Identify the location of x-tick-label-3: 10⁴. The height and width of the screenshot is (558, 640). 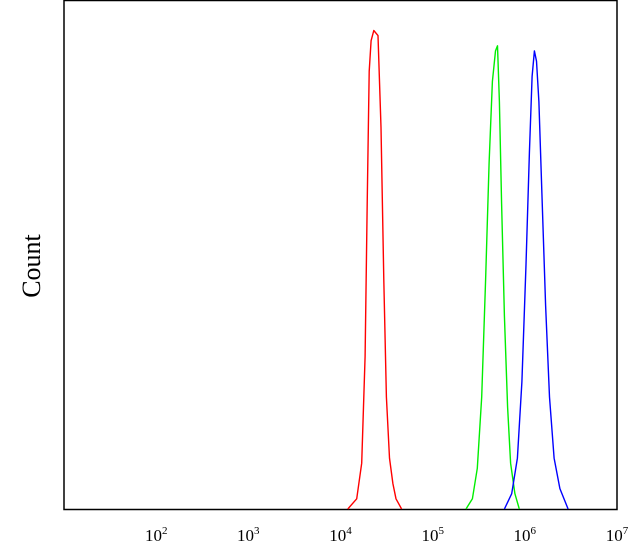
(340, 535).